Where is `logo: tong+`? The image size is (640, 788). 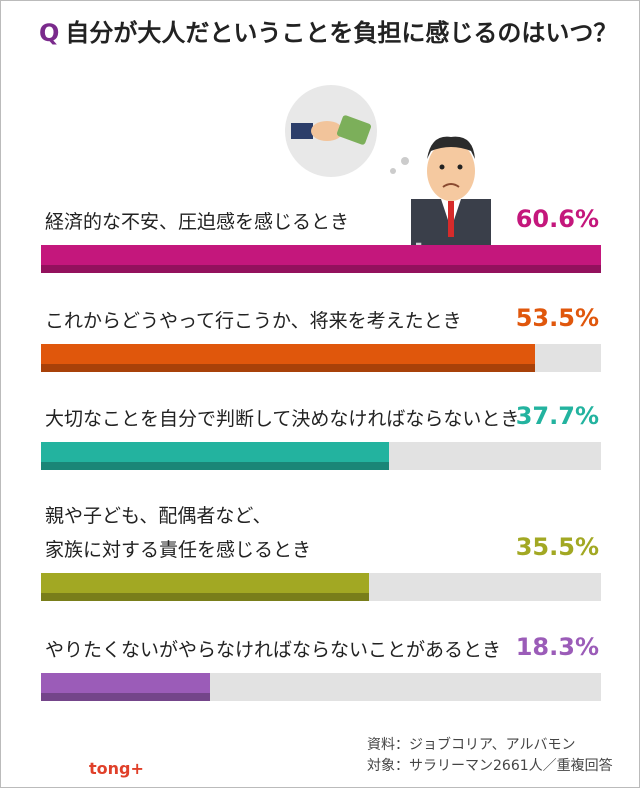 logo: tong+ is located at coordinates (116, 768).